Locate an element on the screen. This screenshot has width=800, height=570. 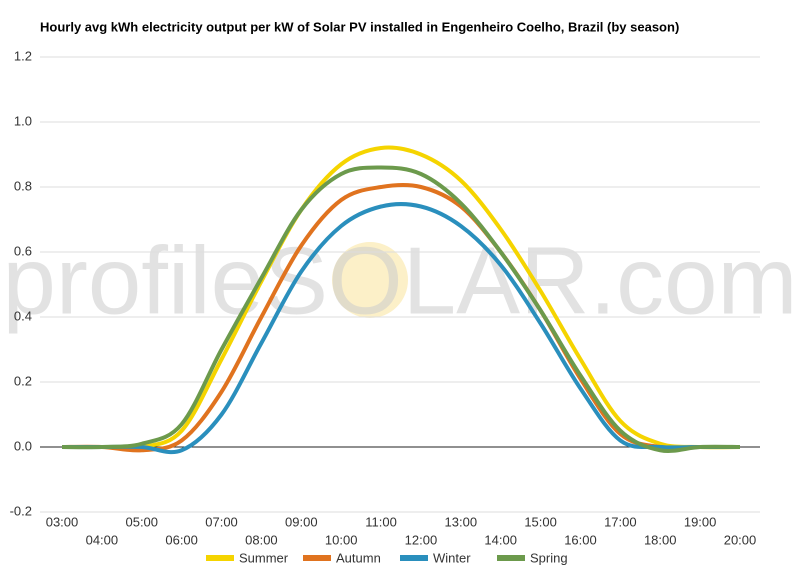
x-tick-label: 05:00 is located at coordinates (141, 521).